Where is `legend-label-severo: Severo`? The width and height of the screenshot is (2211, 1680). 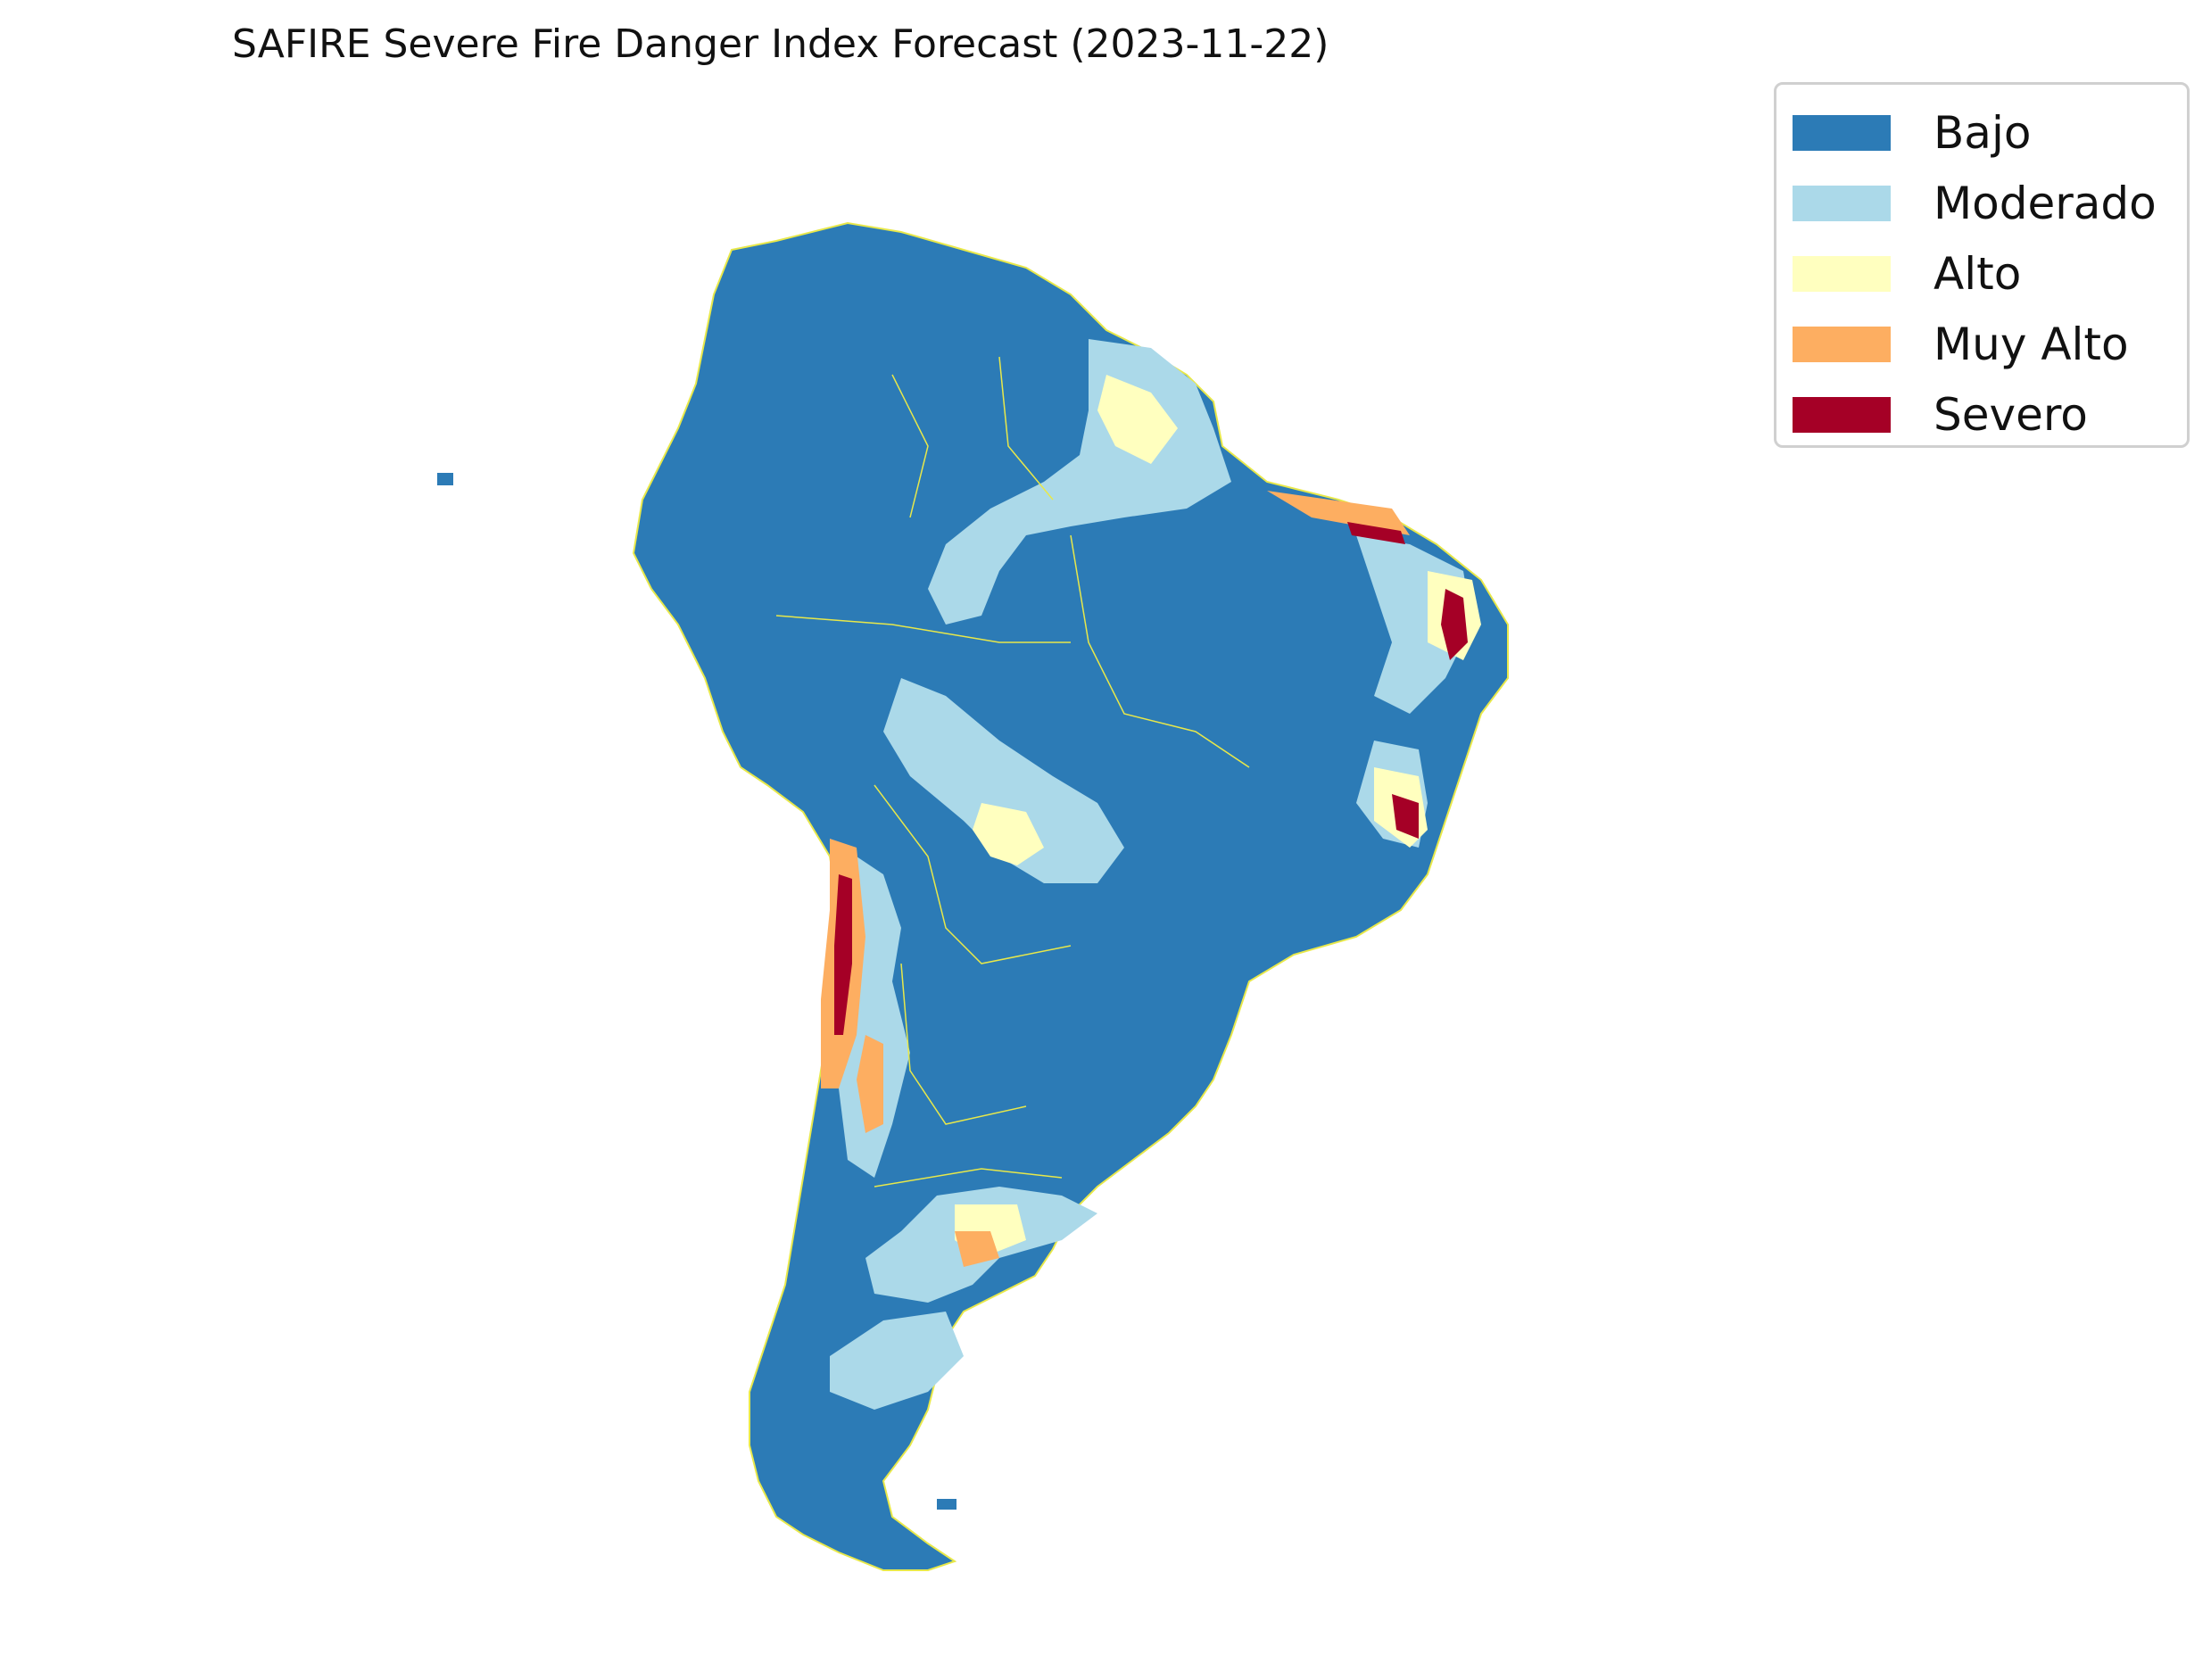
legend-label-severo: Severo is located at coordinates (2011, 414).